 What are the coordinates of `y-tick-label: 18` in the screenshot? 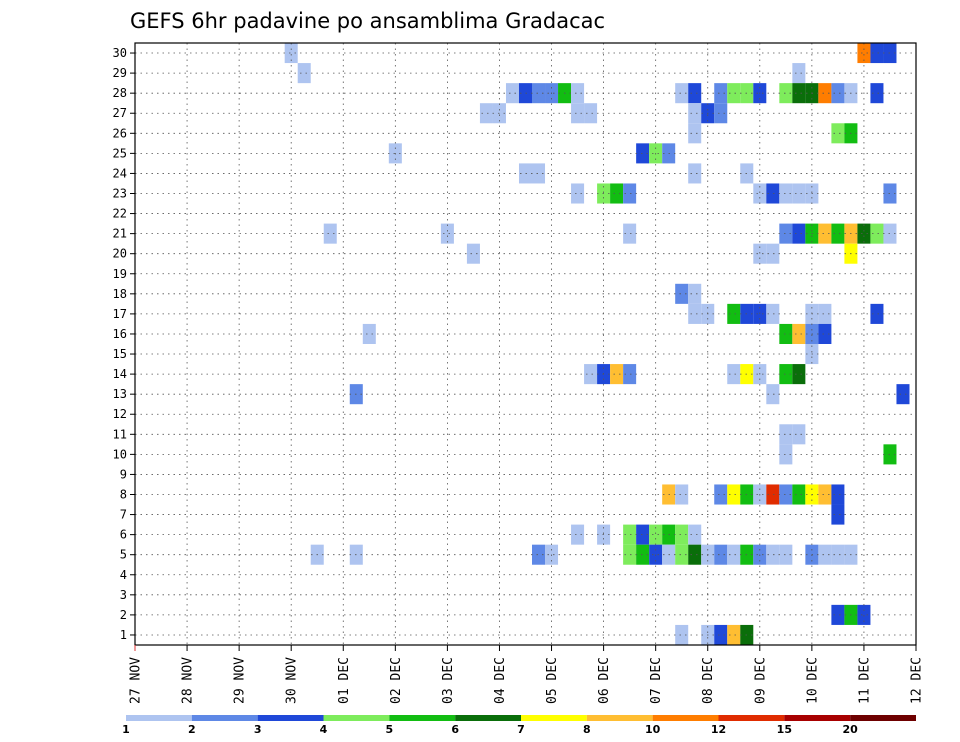 It's located at (120, 294).